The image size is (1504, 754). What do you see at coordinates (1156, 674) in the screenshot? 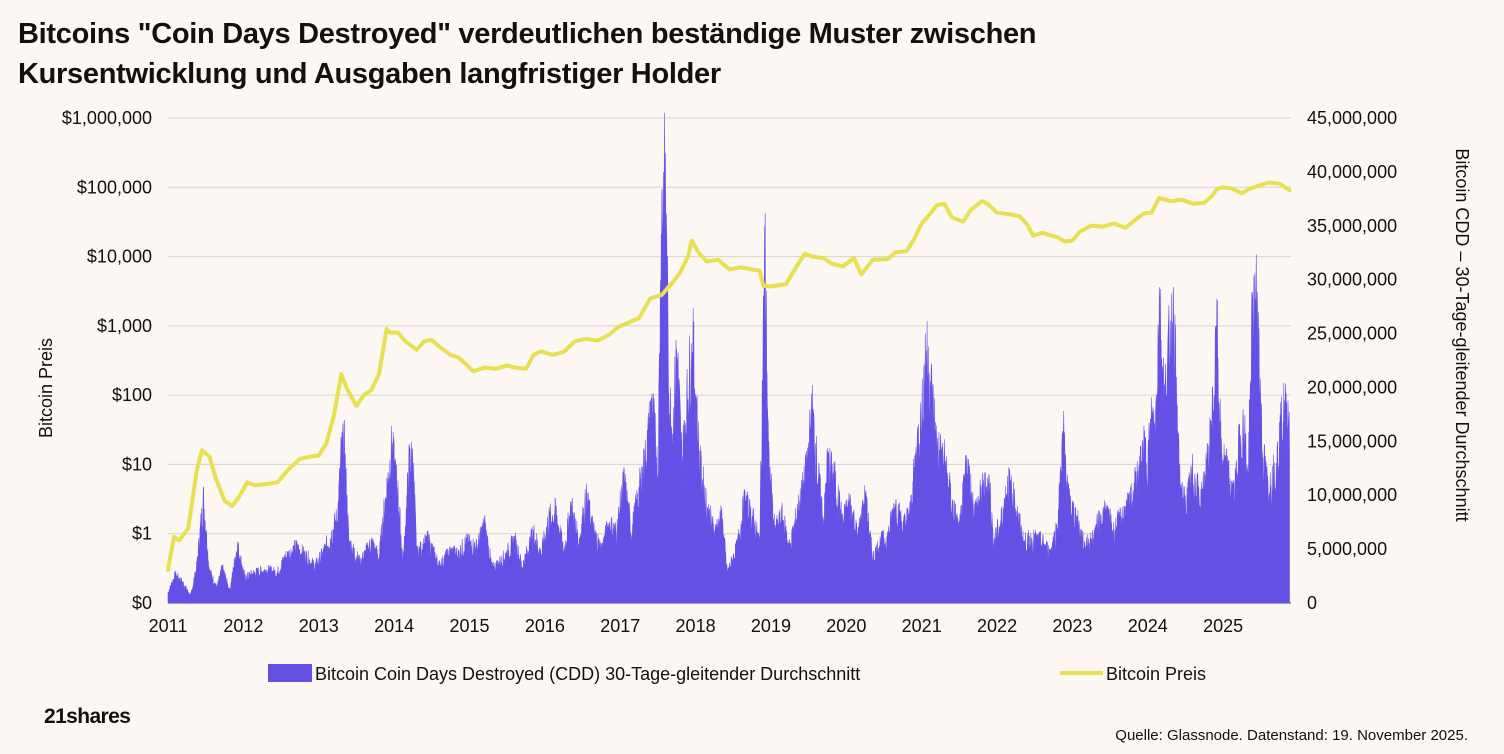
I see `legend-price-label: Bitcoin Preis` at bounding box center [1156, 674].